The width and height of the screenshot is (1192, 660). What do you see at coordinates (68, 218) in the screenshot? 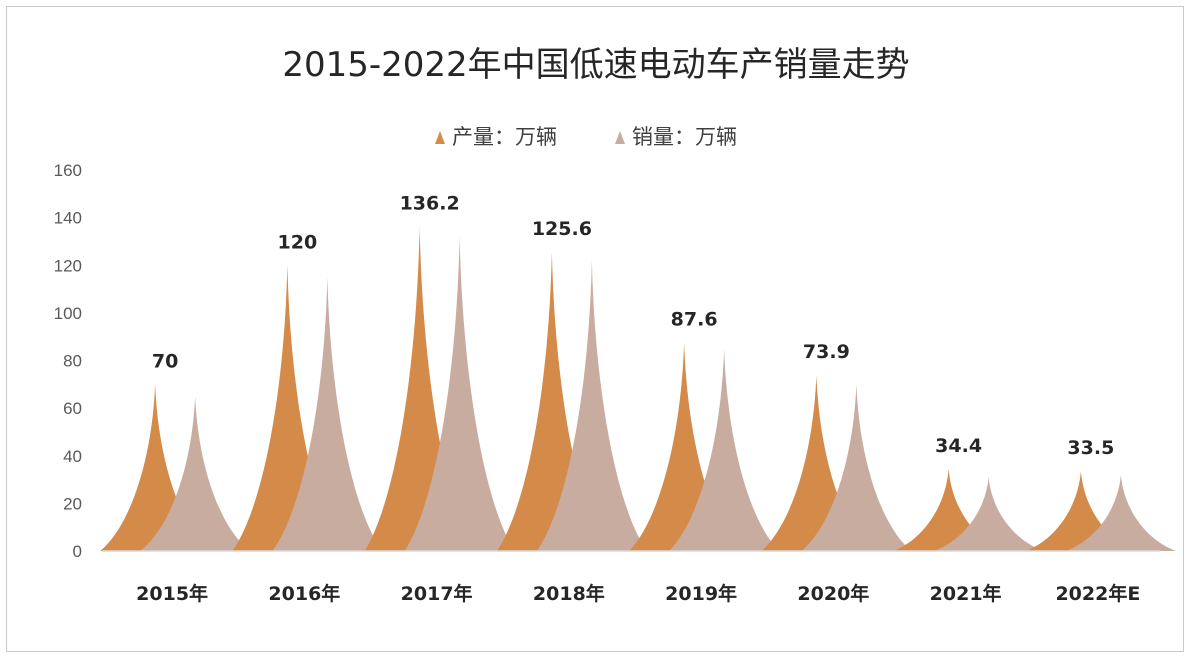
I see `y-tick-label: 140` at bounding box center [68, 218].